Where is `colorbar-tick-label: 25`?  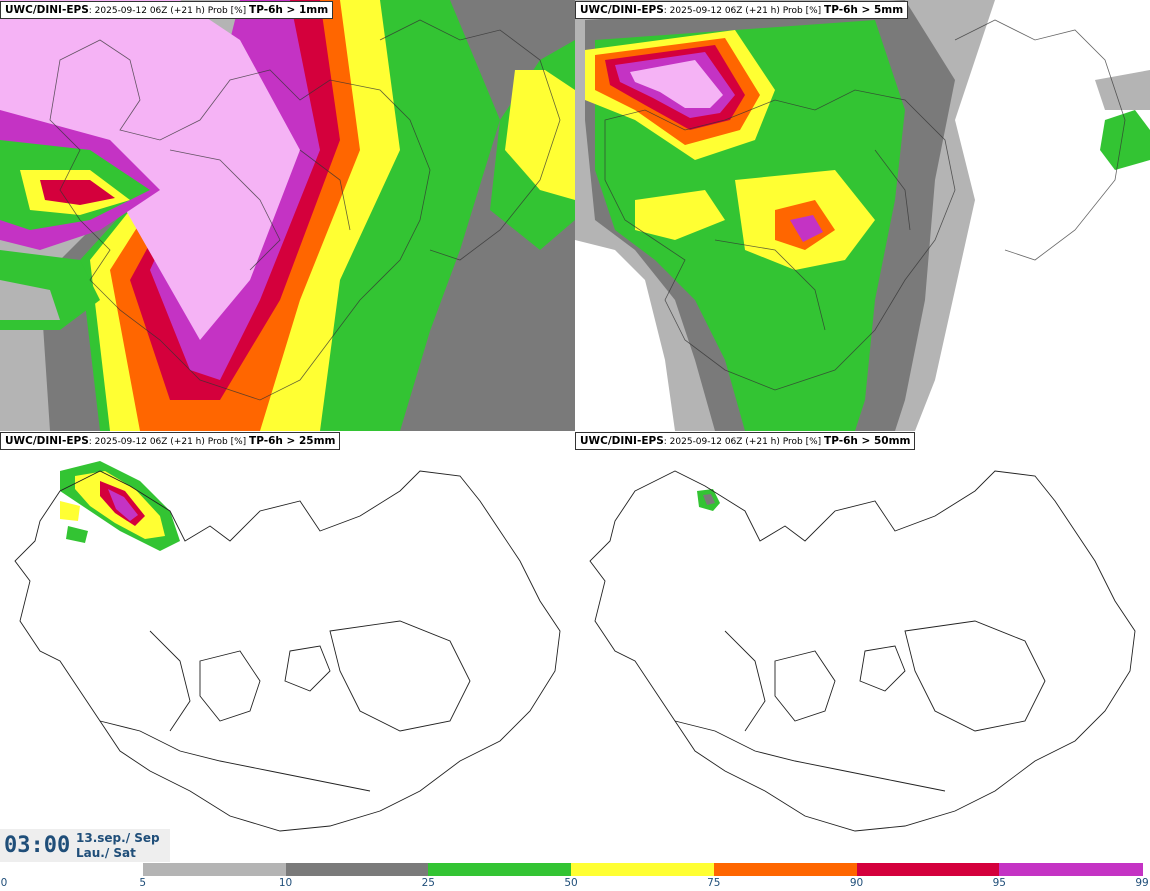 colorbar-tick-label: 25 is located at coordinates (428, 883).